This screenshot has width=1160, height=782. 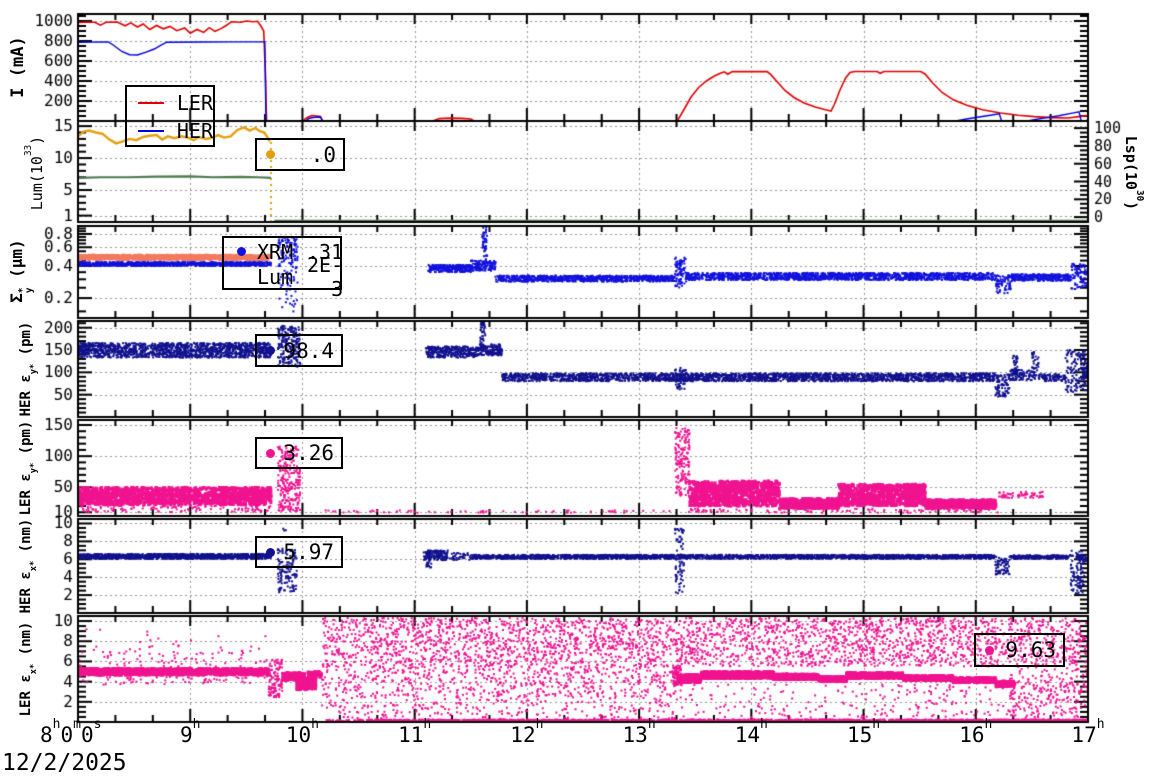 I want to click on her-ex-value: 5.97, so click(x=308, y=552).